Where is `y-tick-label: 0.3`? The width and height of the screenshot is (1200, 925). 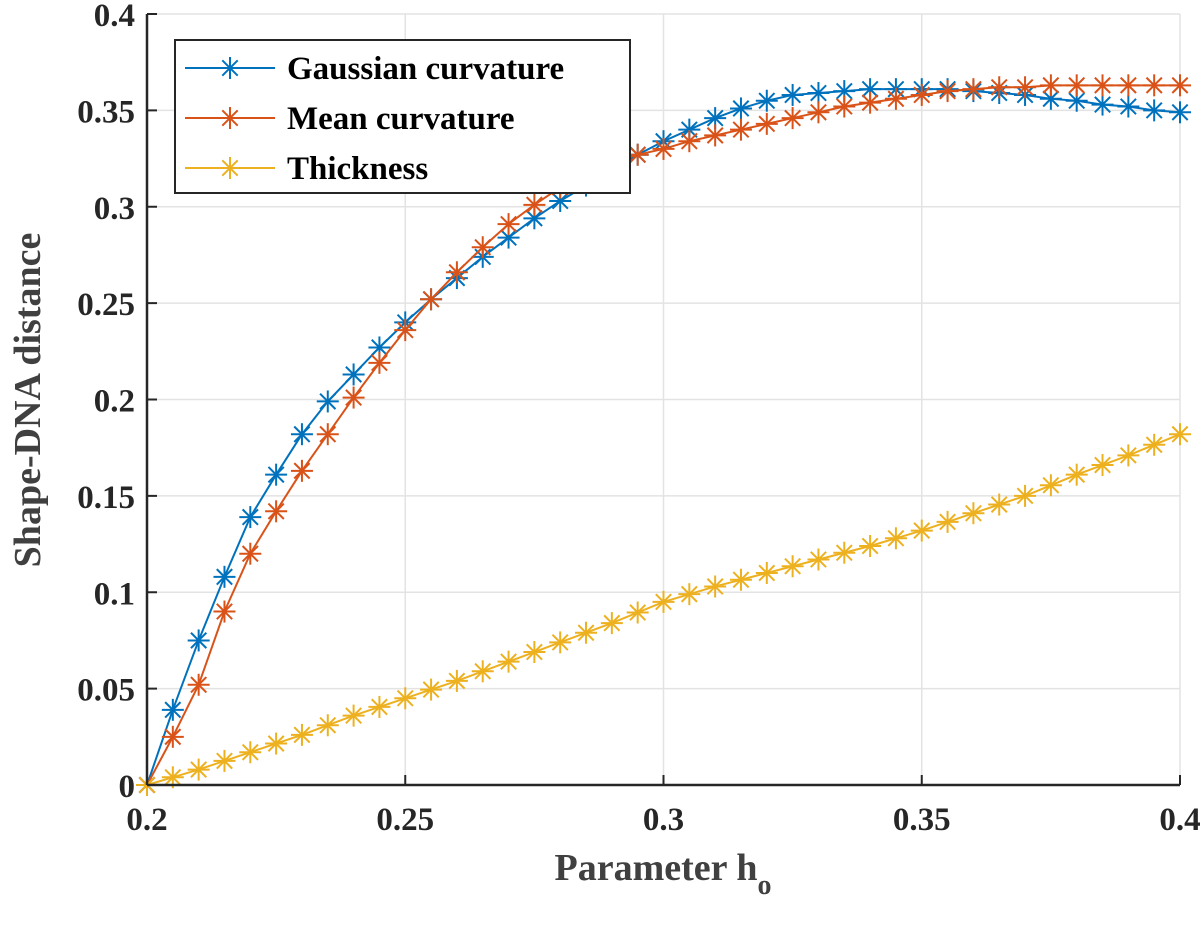 y-tick-label: 0.3 is located at coordinates (114, 209).